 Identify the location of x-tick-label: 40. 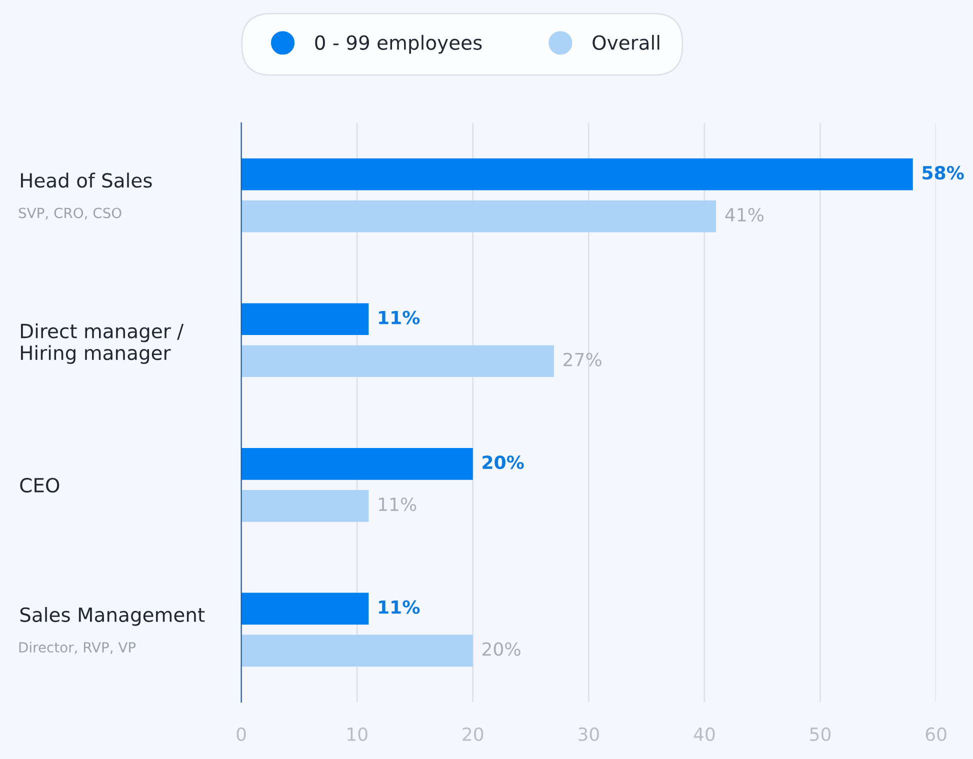
(704, 734).